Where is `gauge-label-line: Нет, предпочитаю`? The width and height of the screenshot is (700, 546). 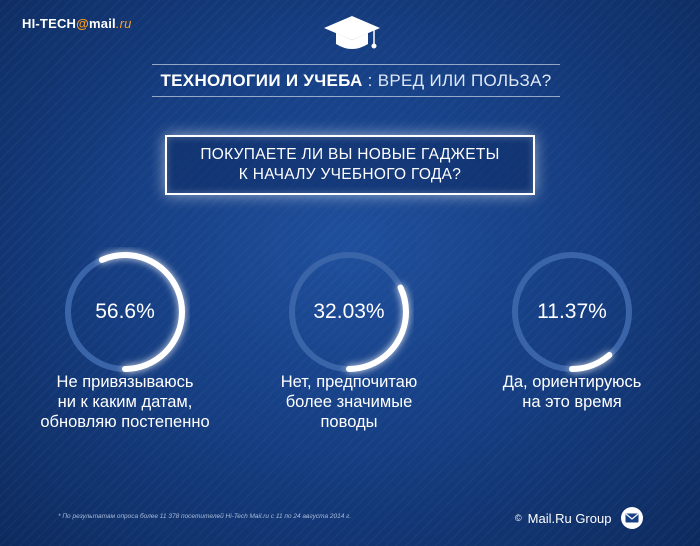
gauge-label-line: Нет, предпочитаю is located at coordinates (349, 382).